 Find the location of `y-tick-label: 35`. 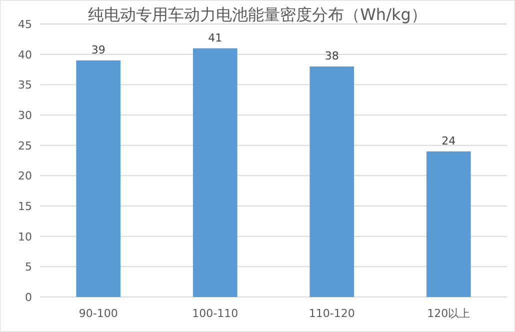

y-tick-label: 35 is located at coordinates (25, 85).